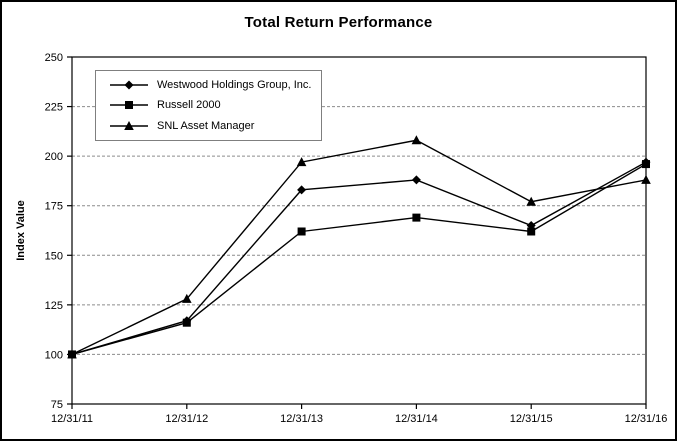  What do you see at coordinates (646, 419) in the screenshot?
I see `x-tick-label: 12/31/16` at bounding box center [646, 419].